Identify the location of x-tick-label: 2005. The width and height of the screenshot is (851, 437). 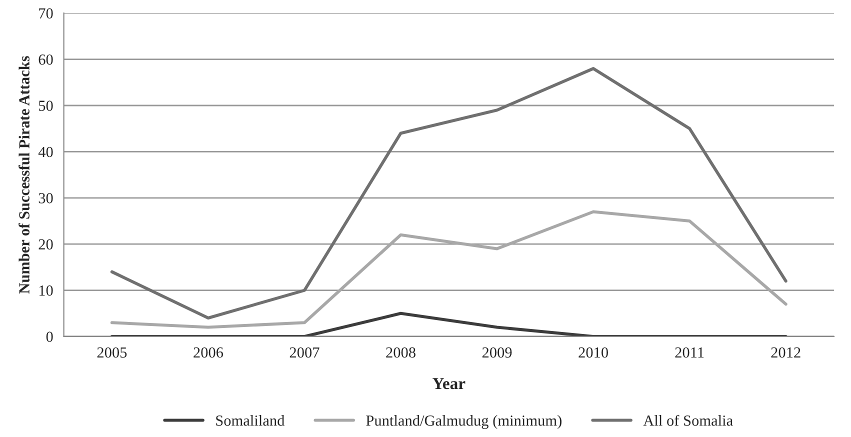
(112, 352).